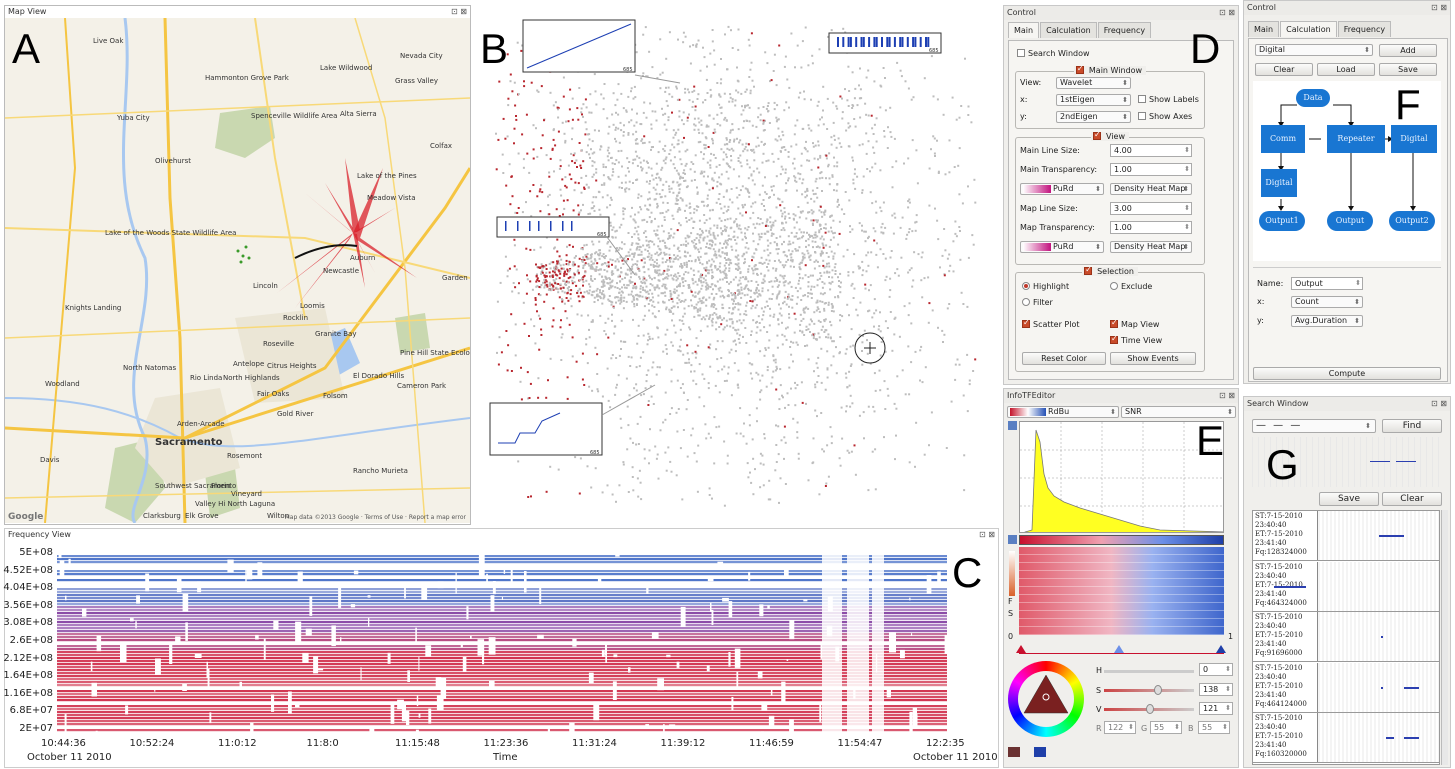 This screenshot has height=769, width=1455. What do you see at coordinates (1012, 573) in the screenshot?
I see `alpha-slider` at bounding box center [1012, 573].